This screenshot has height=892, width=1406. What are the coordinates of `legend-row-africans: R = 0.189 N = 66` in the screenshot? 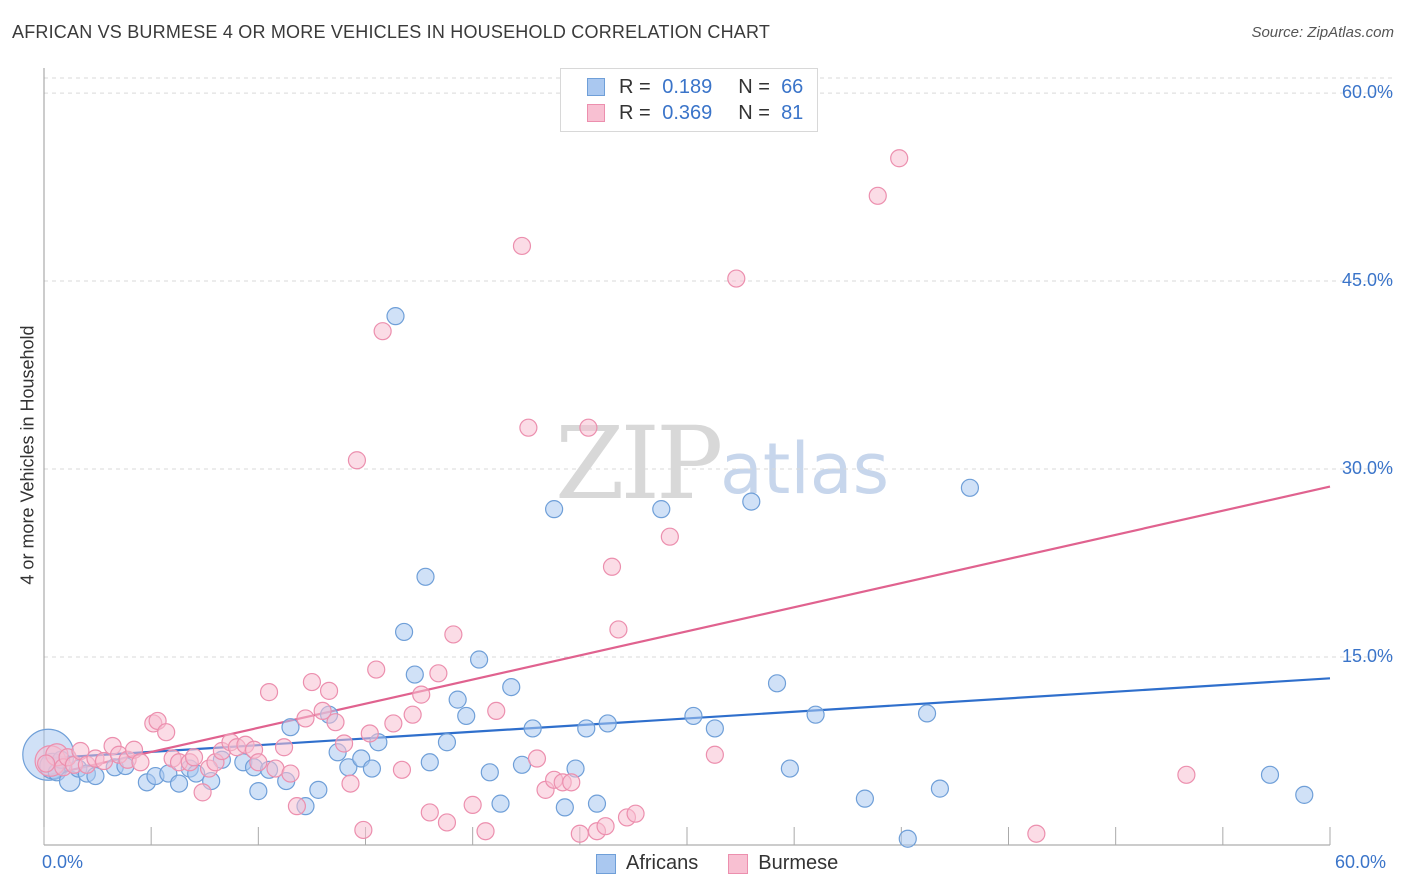 It's located at (695, 87).